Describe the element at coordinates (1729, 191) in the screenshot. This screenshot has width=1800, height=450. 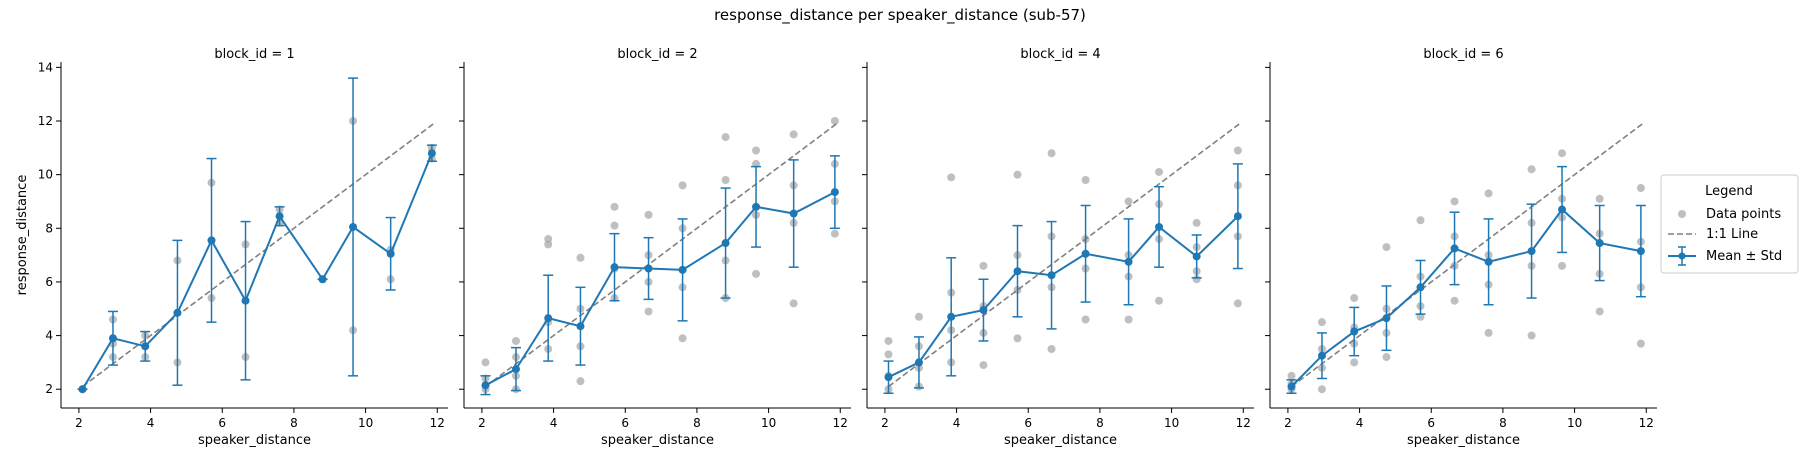
I see `legend-title: Legend` at that location.